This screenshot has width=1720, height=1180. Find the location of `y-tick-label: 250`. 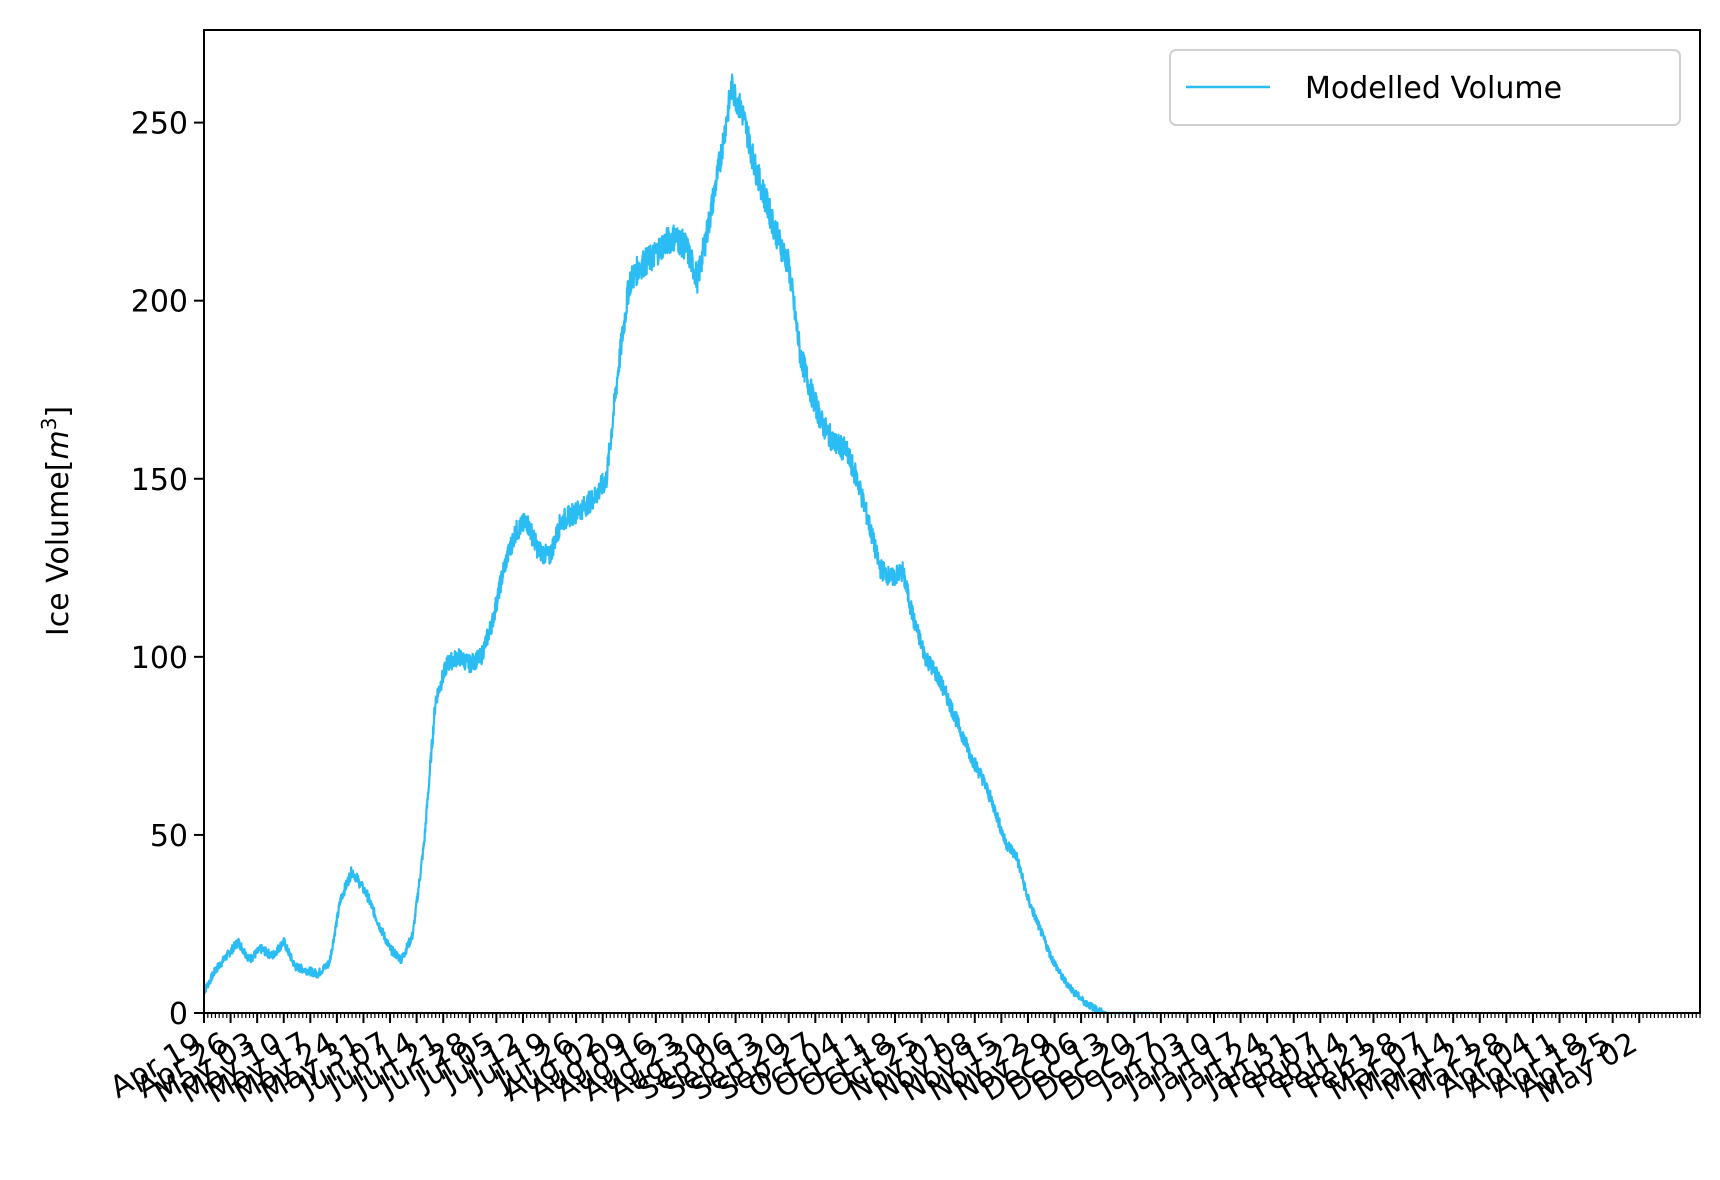

y-tick-label: 250 is located at coordinates (159, 124).